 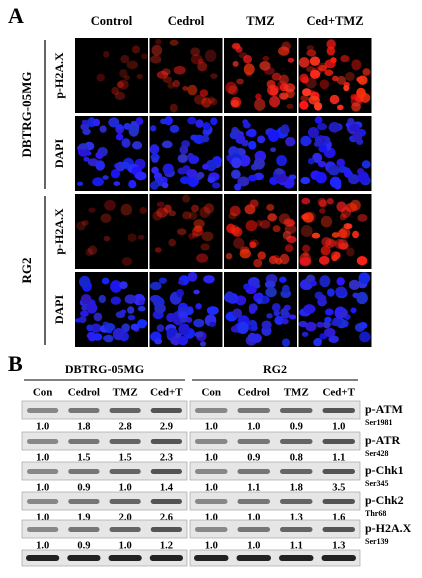 What do you see at coordinates (338, 517) in the screenshot?
I see `density-value: 1.6` at bounding box center [338, 517].